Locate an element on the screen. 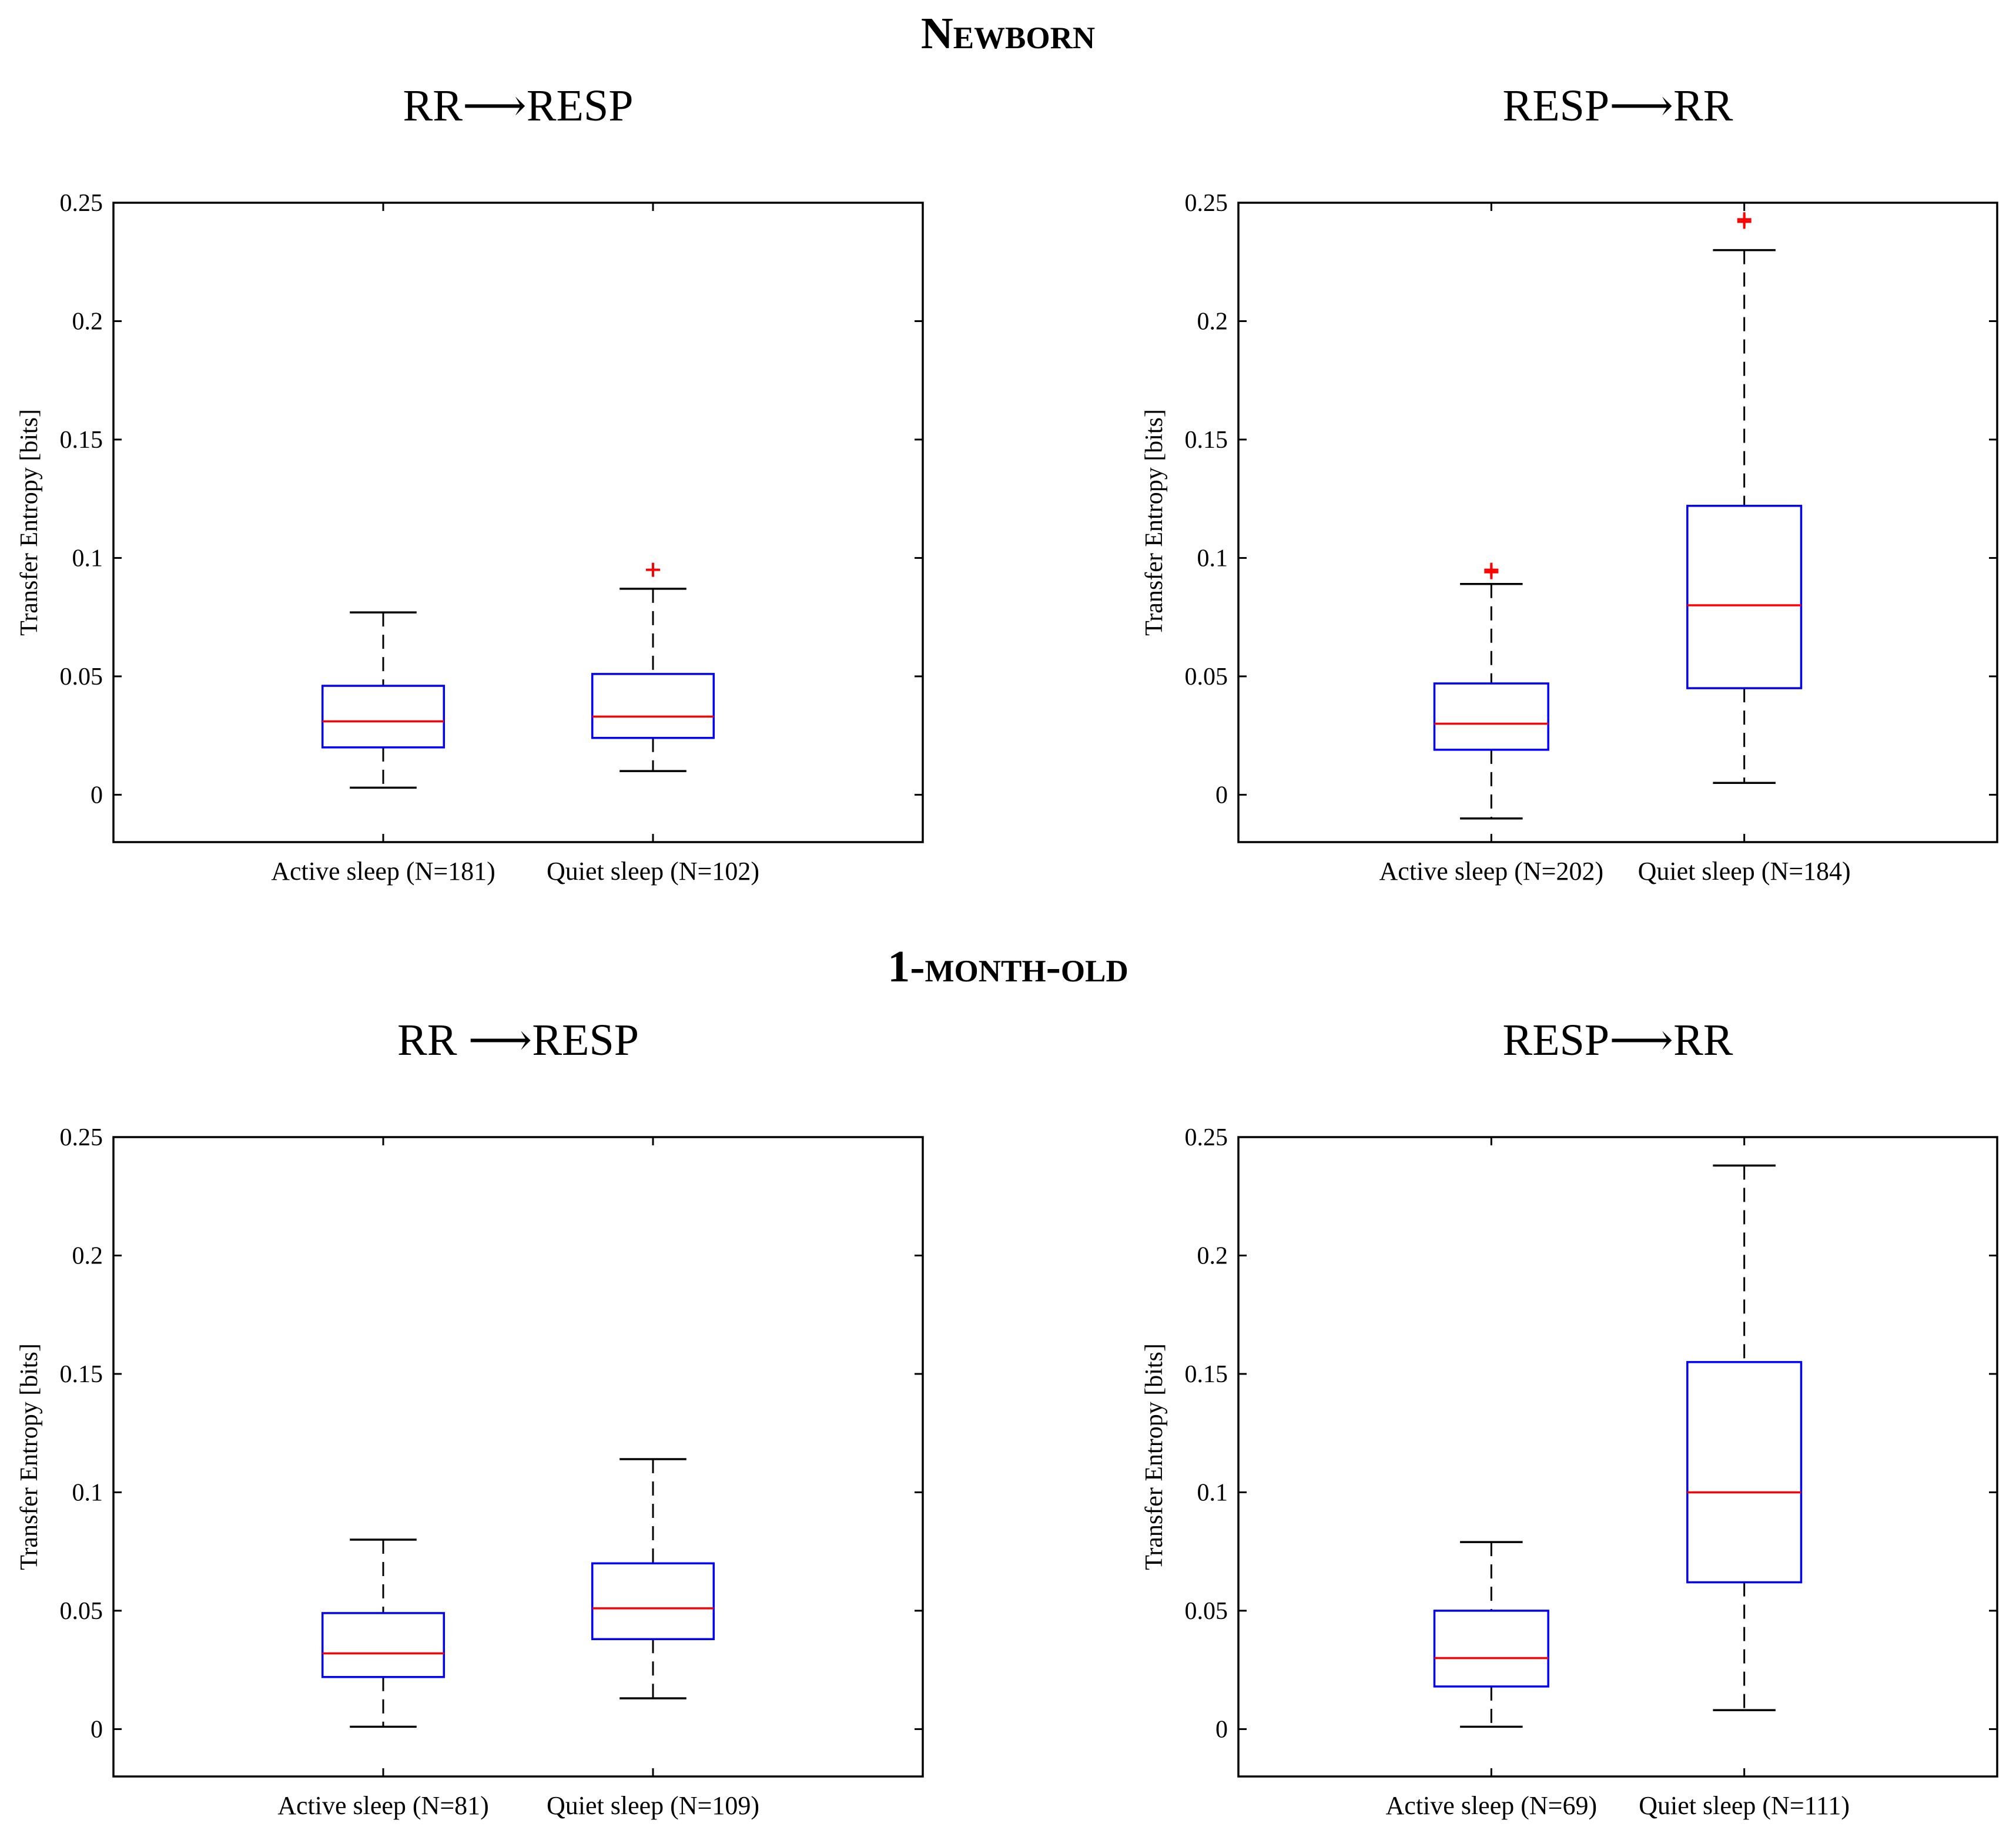  category-label: Quiet sleep (N=102) is located at coordinates (653, 871).